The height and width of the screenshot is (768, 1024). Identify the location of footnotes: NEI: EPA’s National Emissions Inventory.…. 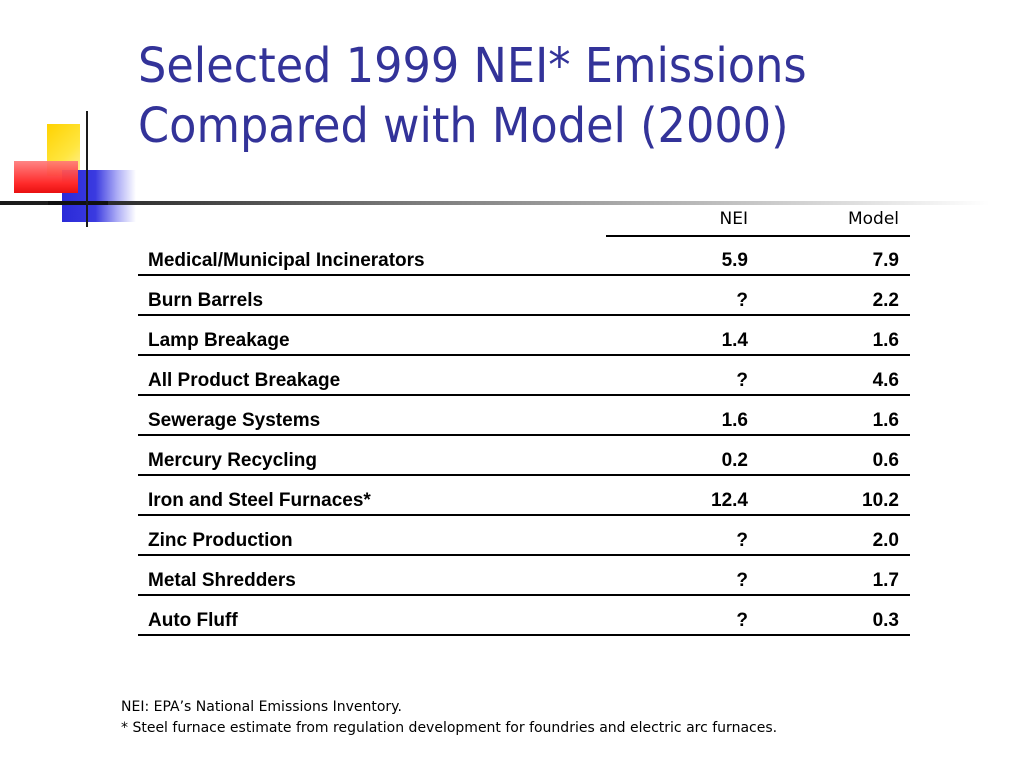
(449, 718).